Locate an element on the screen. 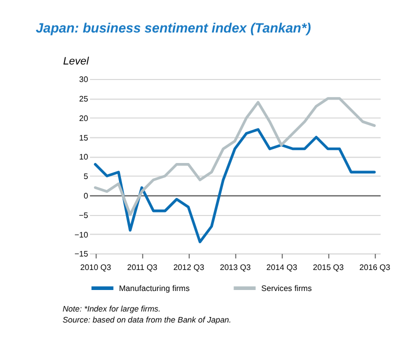 The width and height of the screenshot is (399, 338). y-tick-label: 10 is located at coordinates (84, 157).